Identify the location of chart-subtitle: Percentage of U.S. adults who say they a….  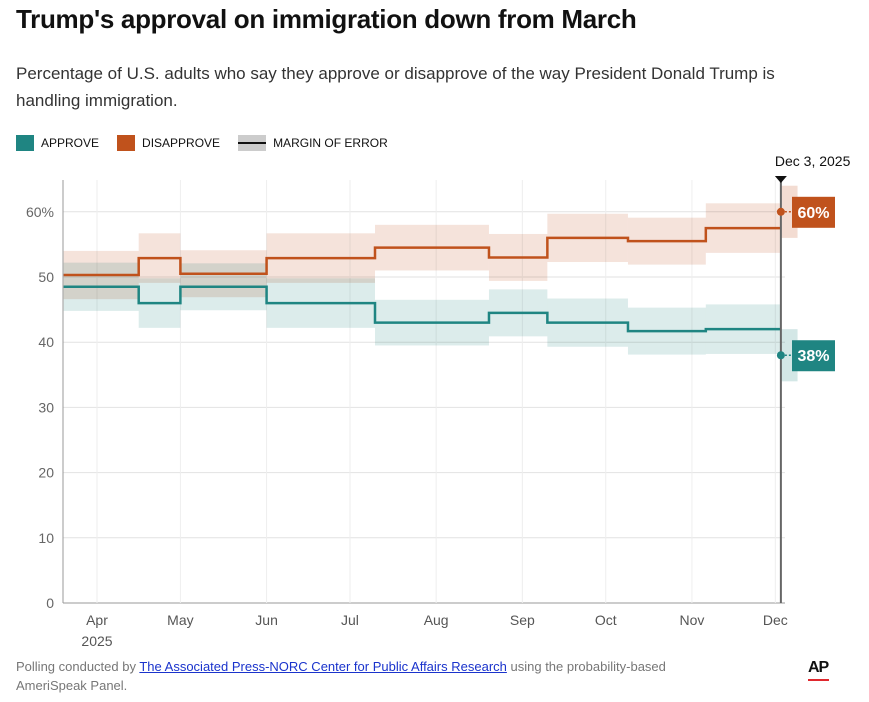
(395, 87).